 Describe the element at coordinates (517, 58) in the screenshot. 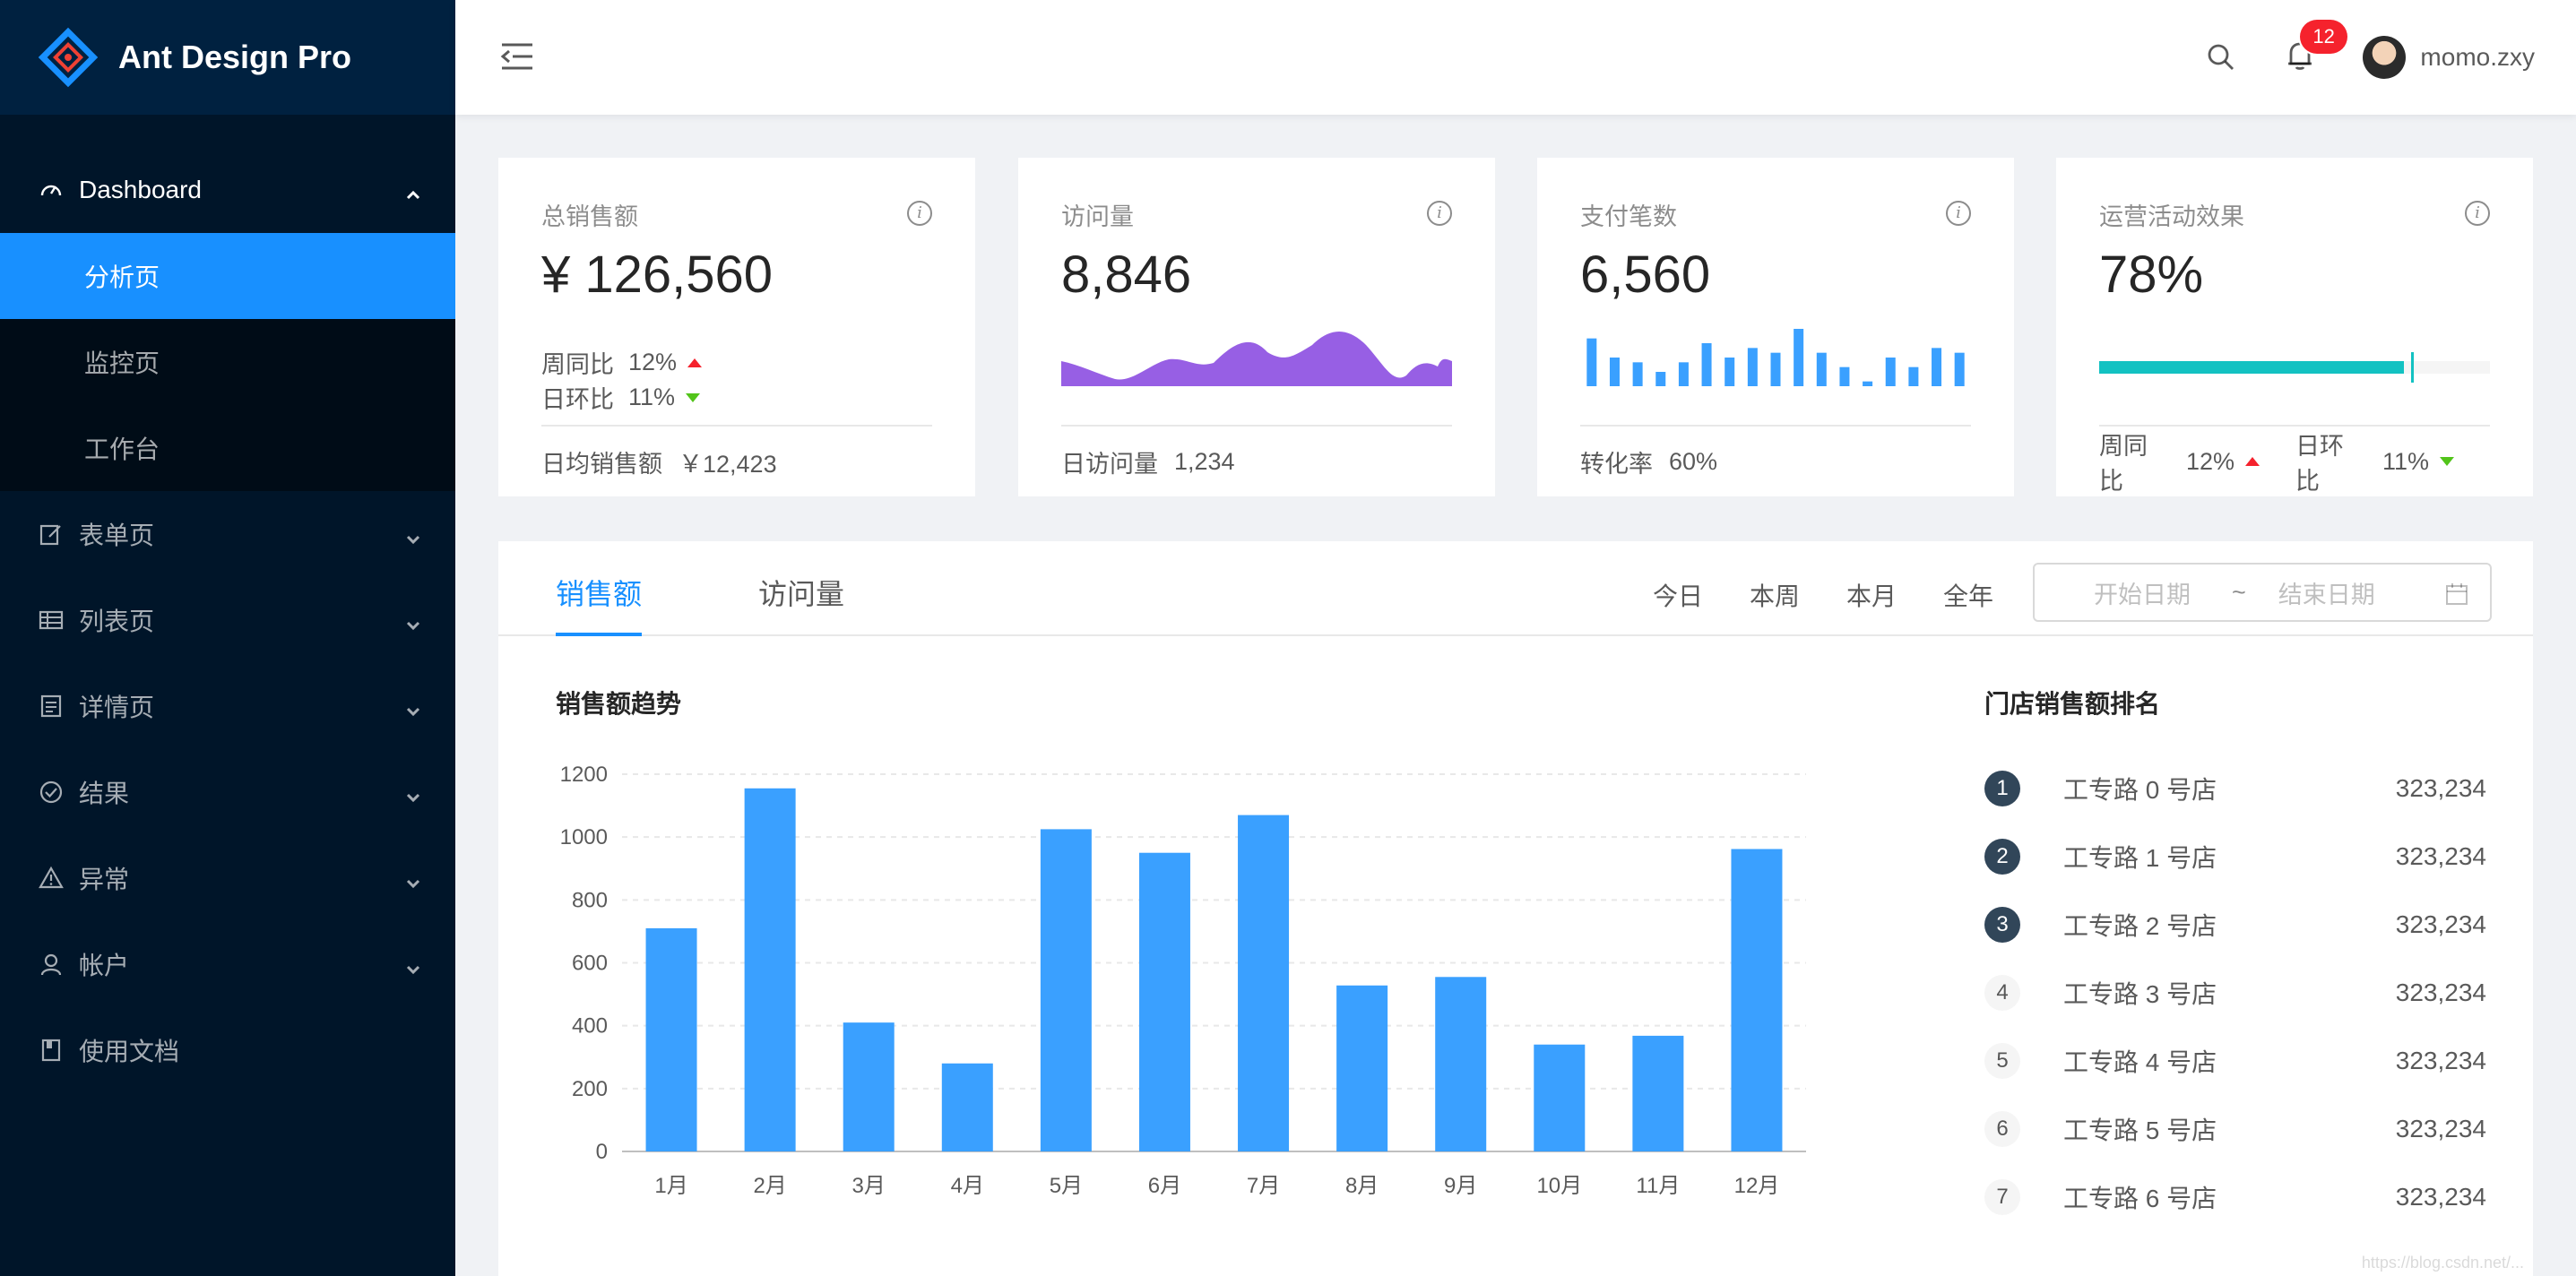

I see `menu-fold-icon` at that location.